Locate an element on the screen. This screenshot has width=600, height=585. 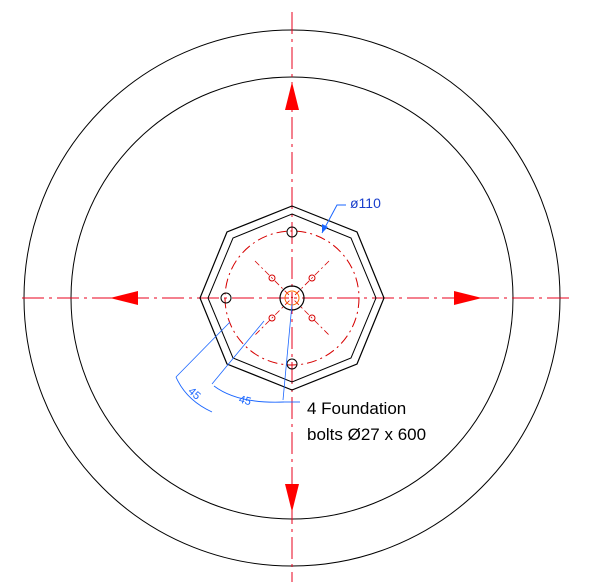
diameter-label: ø110 is located at coordinates (365, 203).